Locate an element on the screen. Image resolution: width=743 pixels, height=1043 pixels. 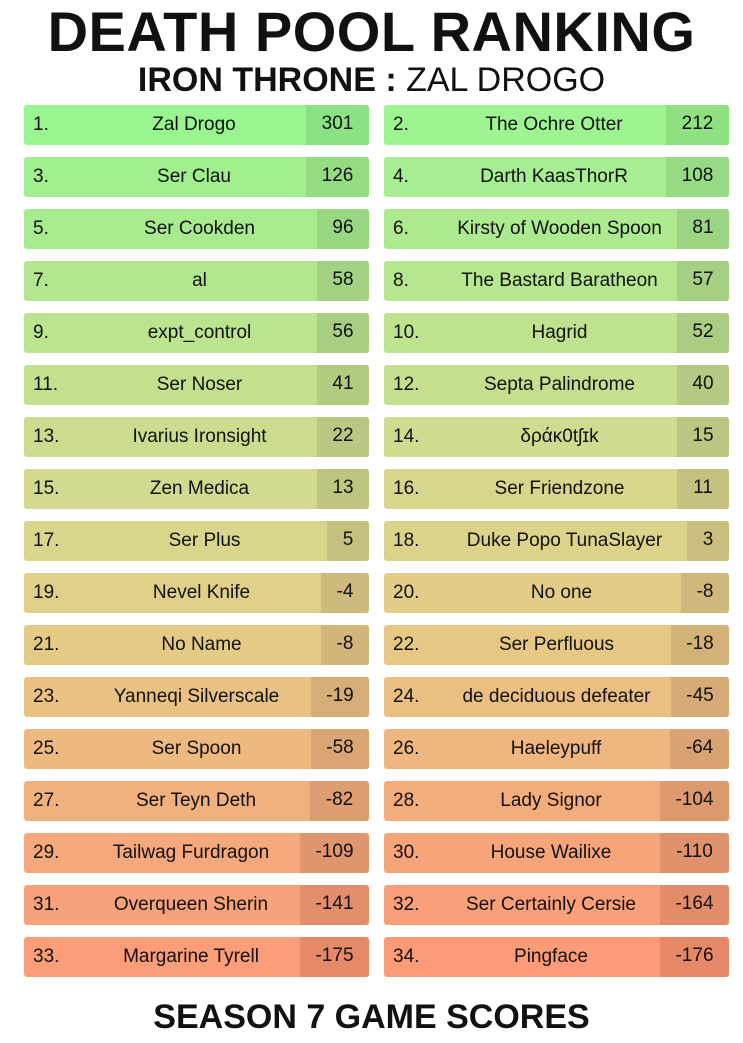
rank-number: 23. is located at coordinates (46, 696).